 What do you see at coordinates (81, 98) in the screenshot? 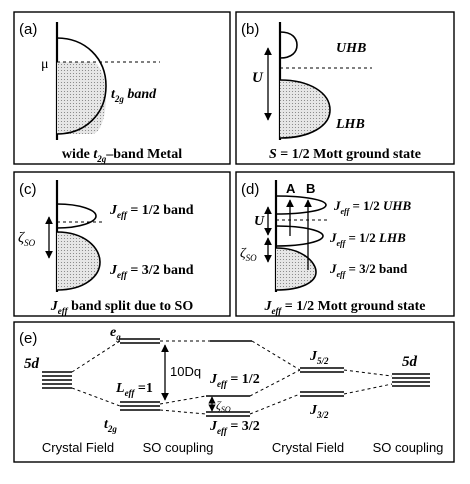
I see `panel-a-band-fill` at bounding box center [81, 98].